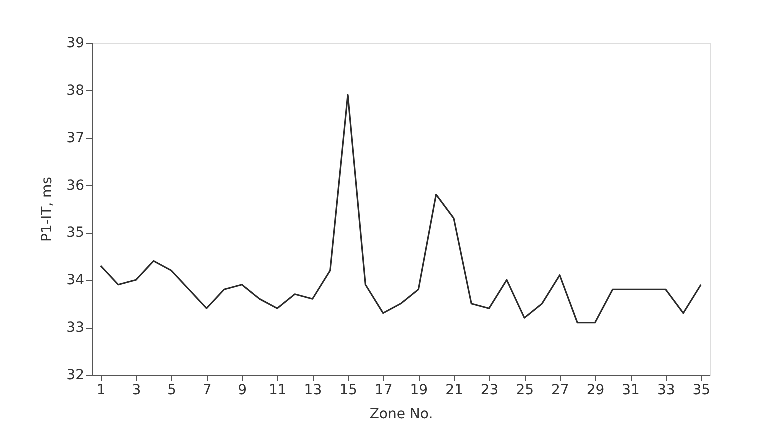 The image size is (769, 439). I want to click on y-tick-label: 35, so click(75, 233).